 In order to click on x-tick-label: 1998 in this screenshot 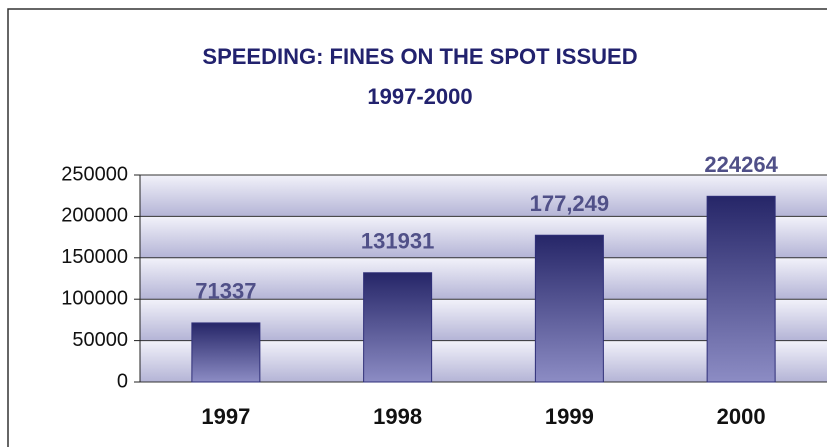, I will do `click(397, 416)`.